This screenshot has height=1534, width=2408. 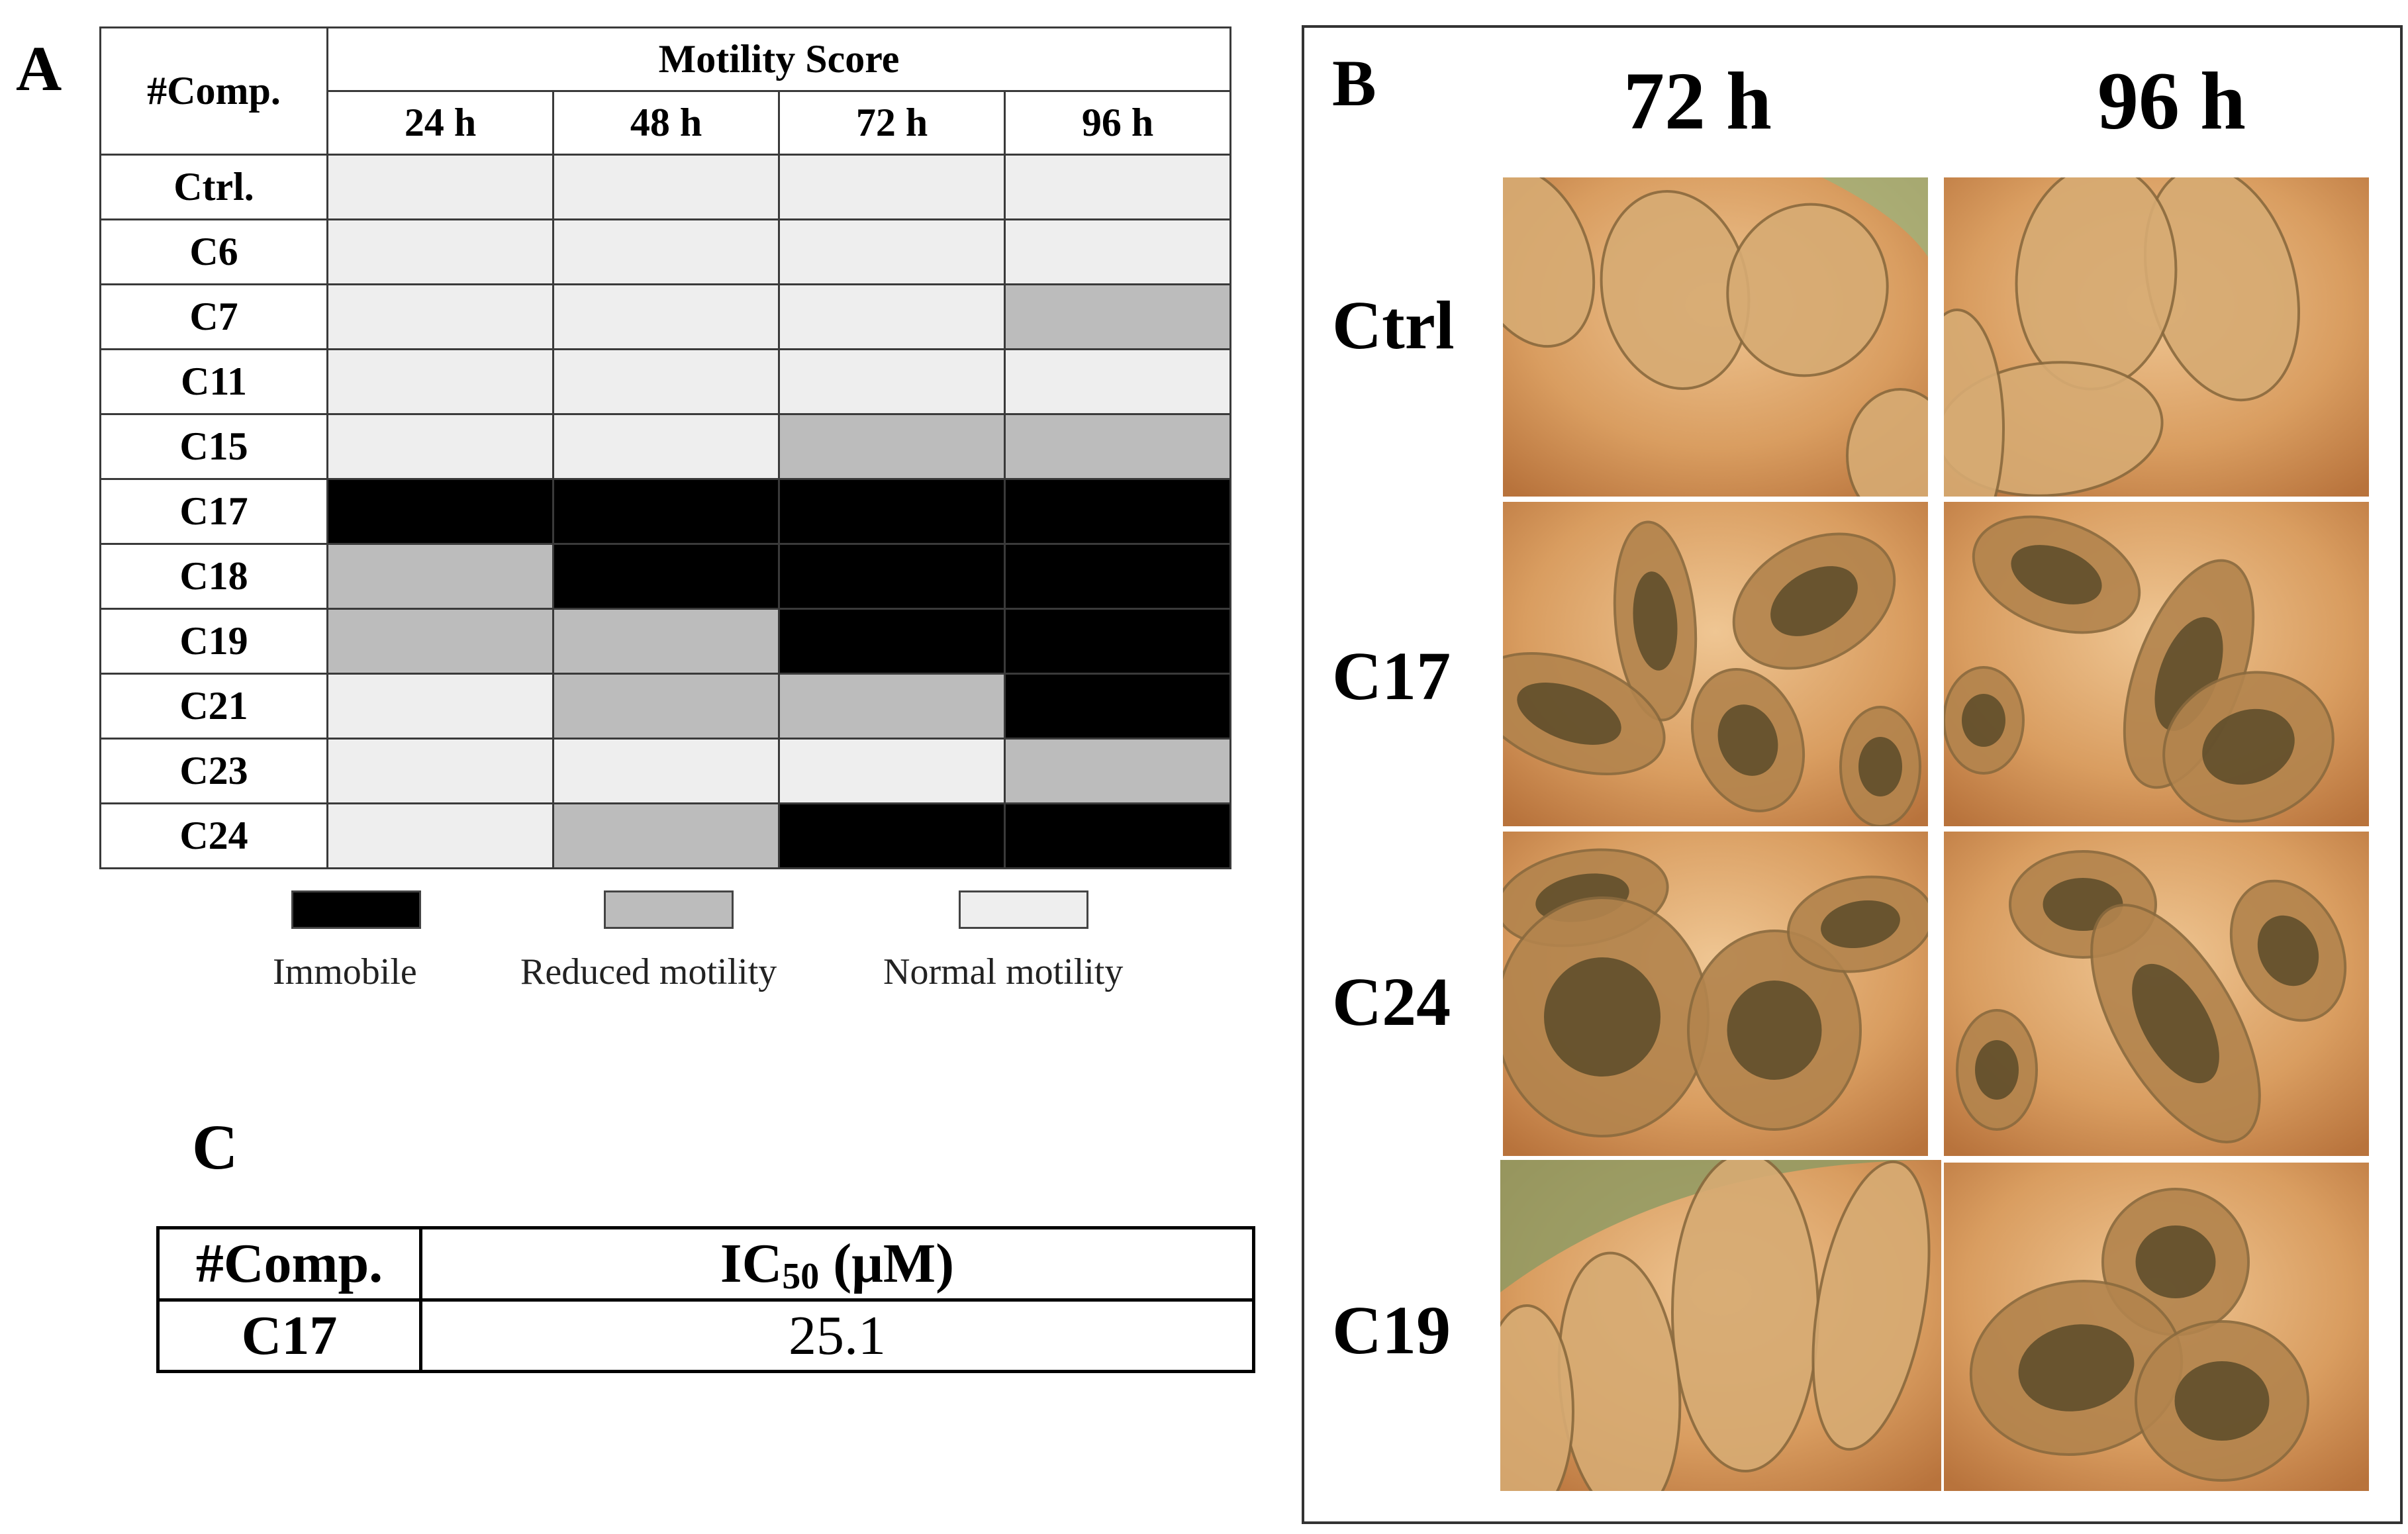 I want to click on compound-label: C17, so click(x=213, y=511).